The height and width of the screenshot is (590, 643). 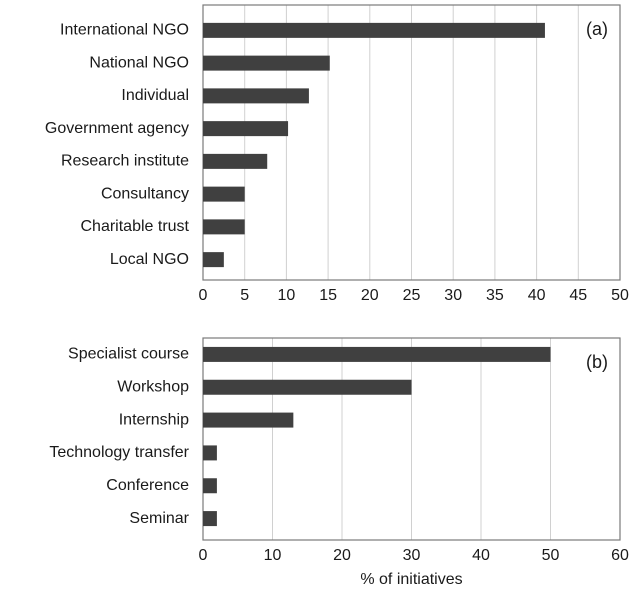 What do you see at coordinates (578, 295) in the screenshot?
I see `x-tick-label: 45` at bounding box center [578, 295].